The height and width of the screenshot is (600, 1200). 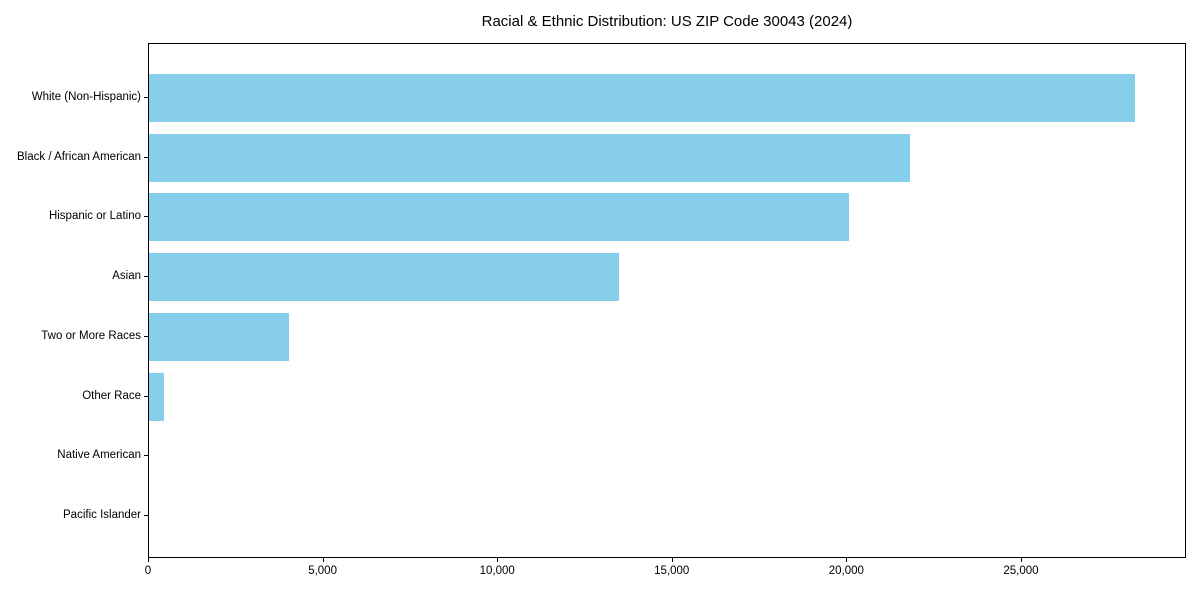 I want to click on x-tick-label: 5,000, so click(x=322, y=571).